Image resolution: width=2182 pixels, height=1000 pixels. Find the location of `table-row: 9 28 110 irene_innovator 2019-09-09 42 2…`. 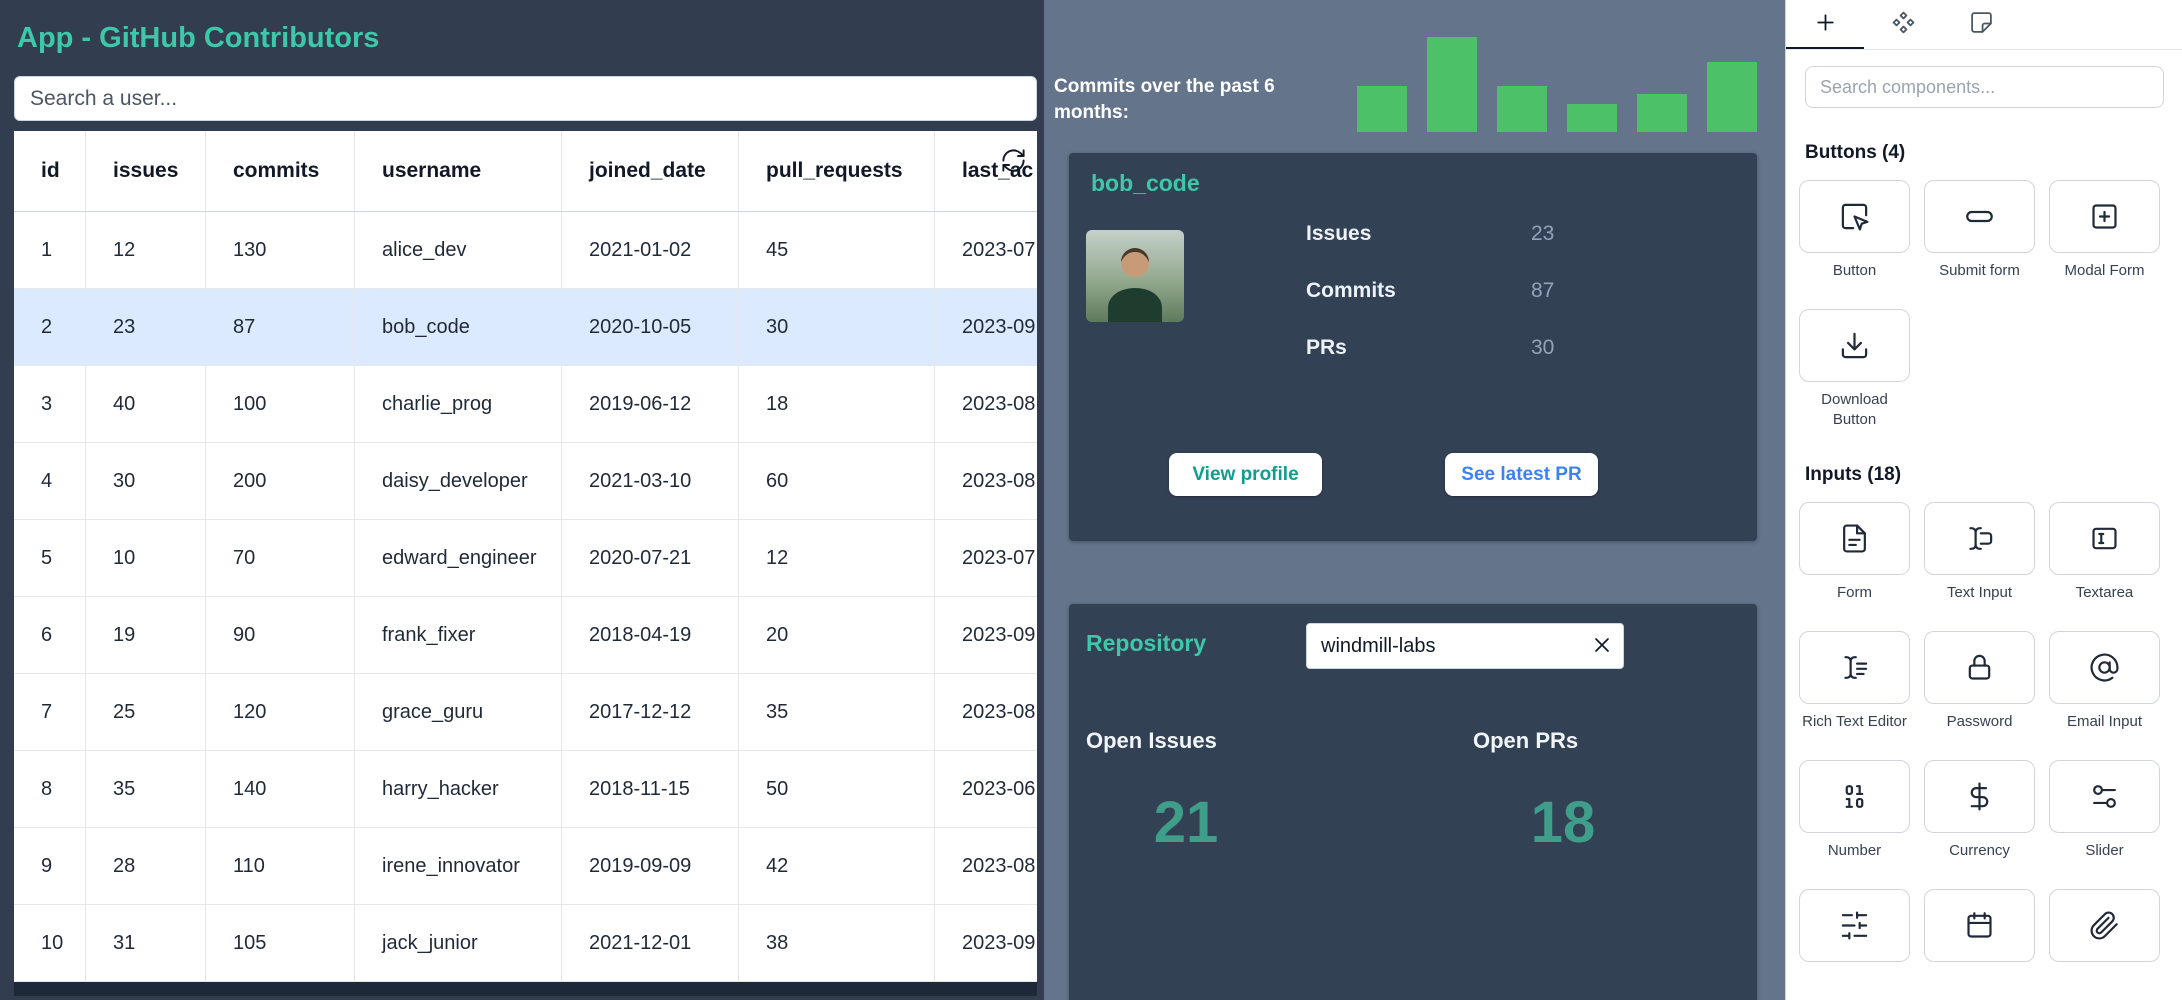

table-row: 9 28 110 irene_innovator 2019-09-09 42 2… is located at coordinates (525, 866).